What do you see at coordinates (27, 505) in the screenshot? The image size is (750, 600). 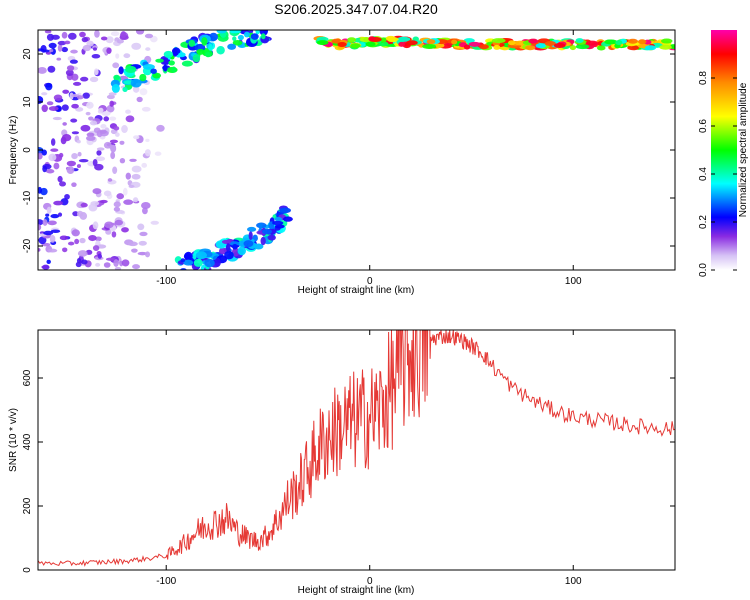 I see `snr-ytick-label: 200` at bounding box center [27, 505].